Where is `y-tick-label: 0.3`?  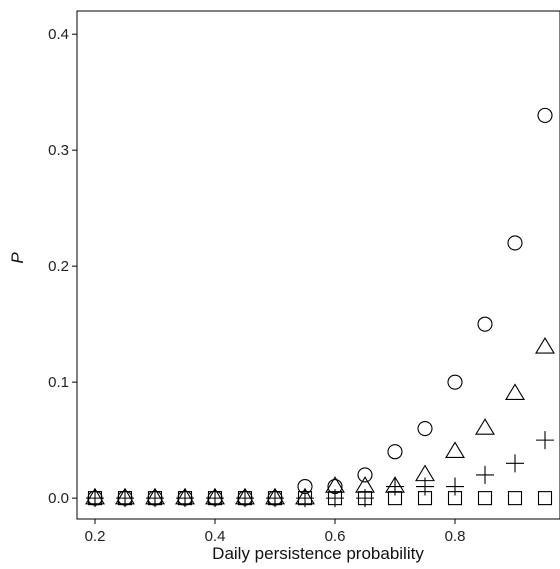 y-tick-label: 0.3 is located at coordinates (58, 150).